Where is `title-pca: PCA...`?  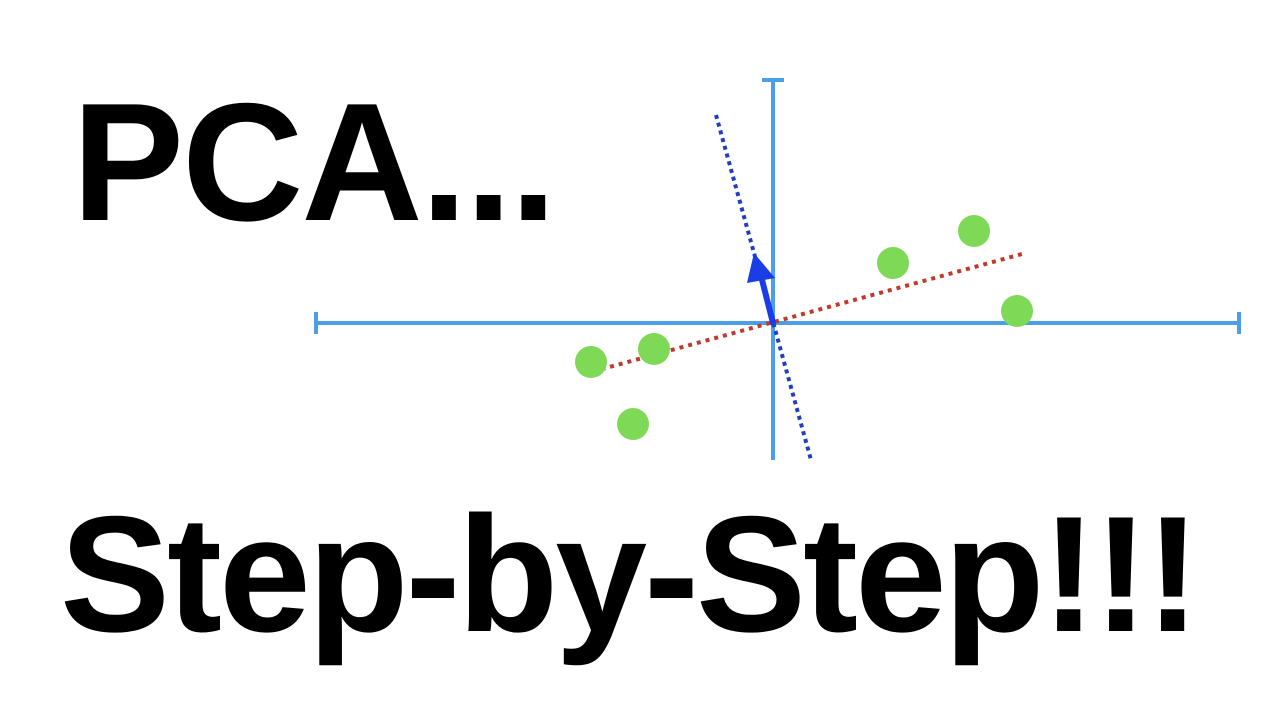 title-pca: PCA... is located at coordinates (314, 162).